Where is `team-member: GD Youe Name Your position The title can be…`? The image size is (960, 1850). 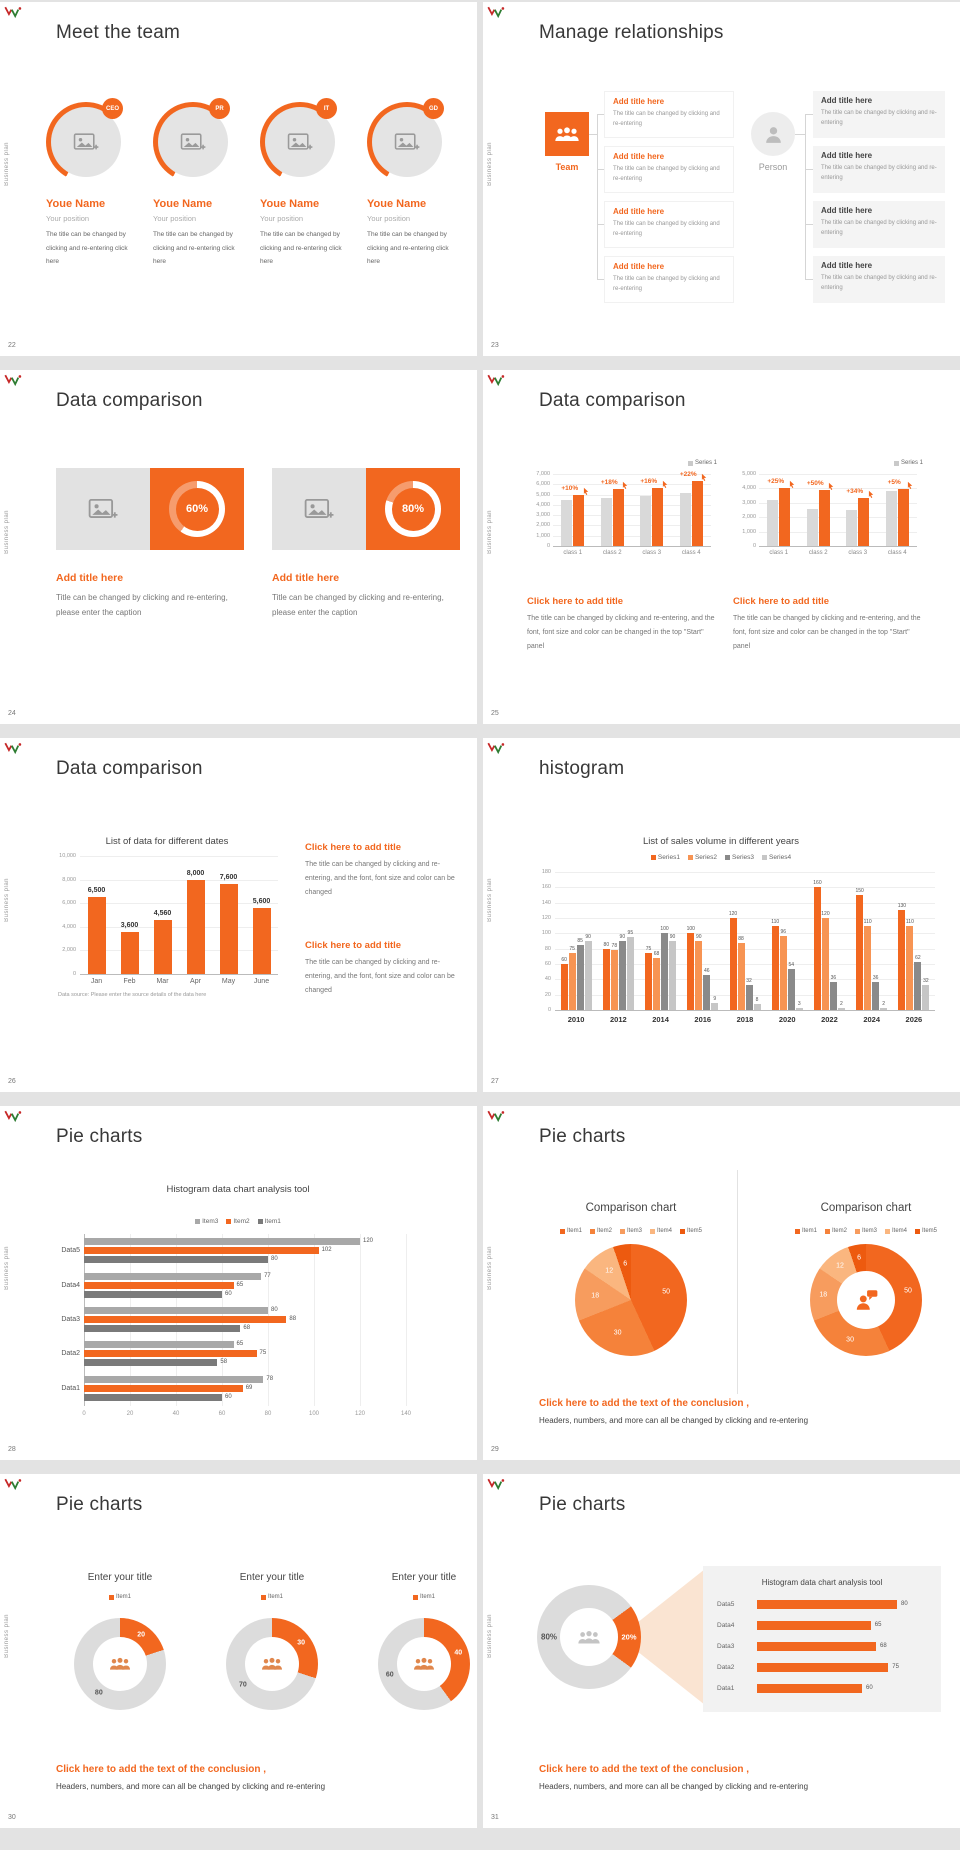 team-member: GD Youe Name Your position The title can be… is located at coordinates (416, 213).